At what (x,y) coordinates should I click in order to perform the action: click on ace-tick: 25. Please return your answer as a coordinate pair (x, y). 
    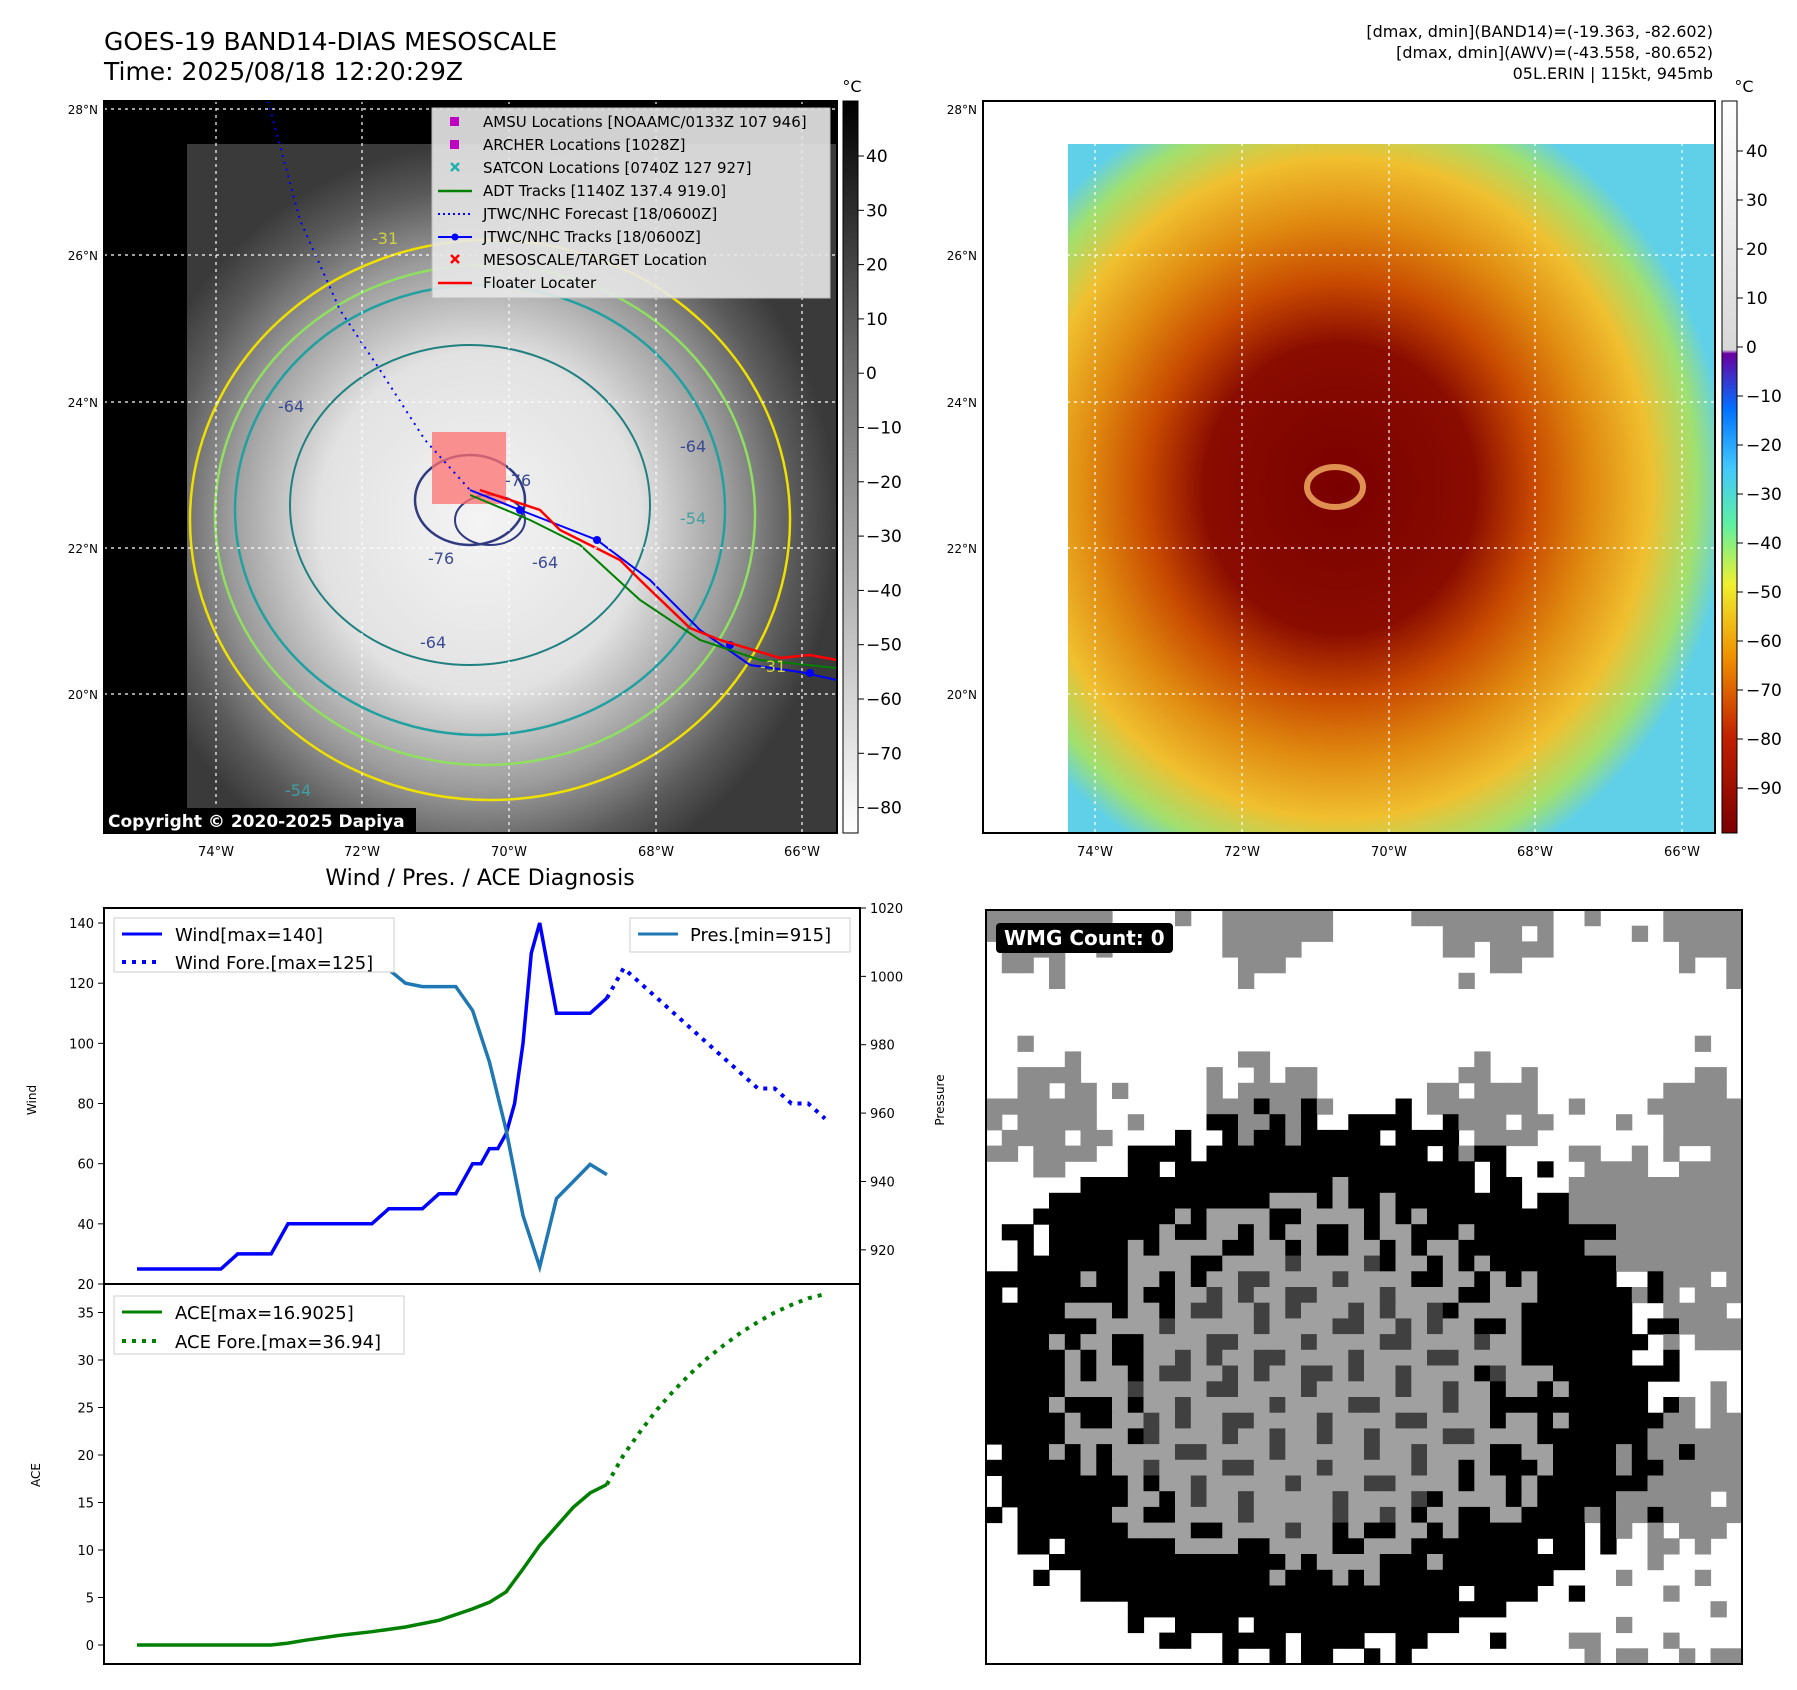
    Looking at the image, I should click on (85, 1409).